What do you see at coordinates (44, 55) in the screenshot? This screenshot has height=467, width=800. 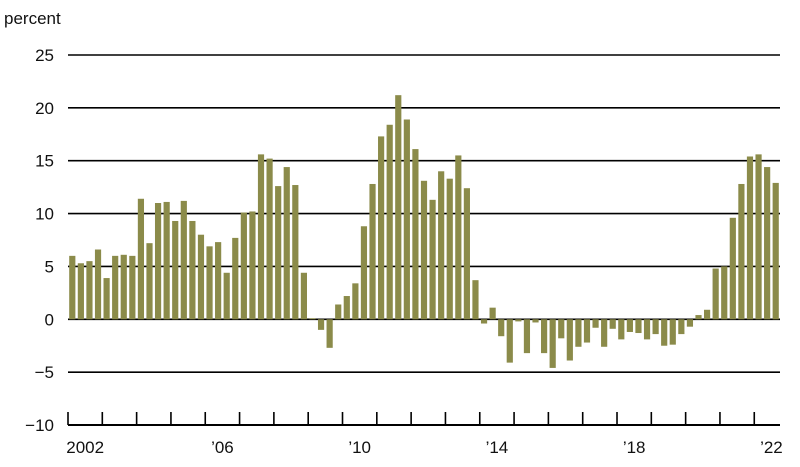 I see `y-tick-label: 25` at bounding box center [44, 55].